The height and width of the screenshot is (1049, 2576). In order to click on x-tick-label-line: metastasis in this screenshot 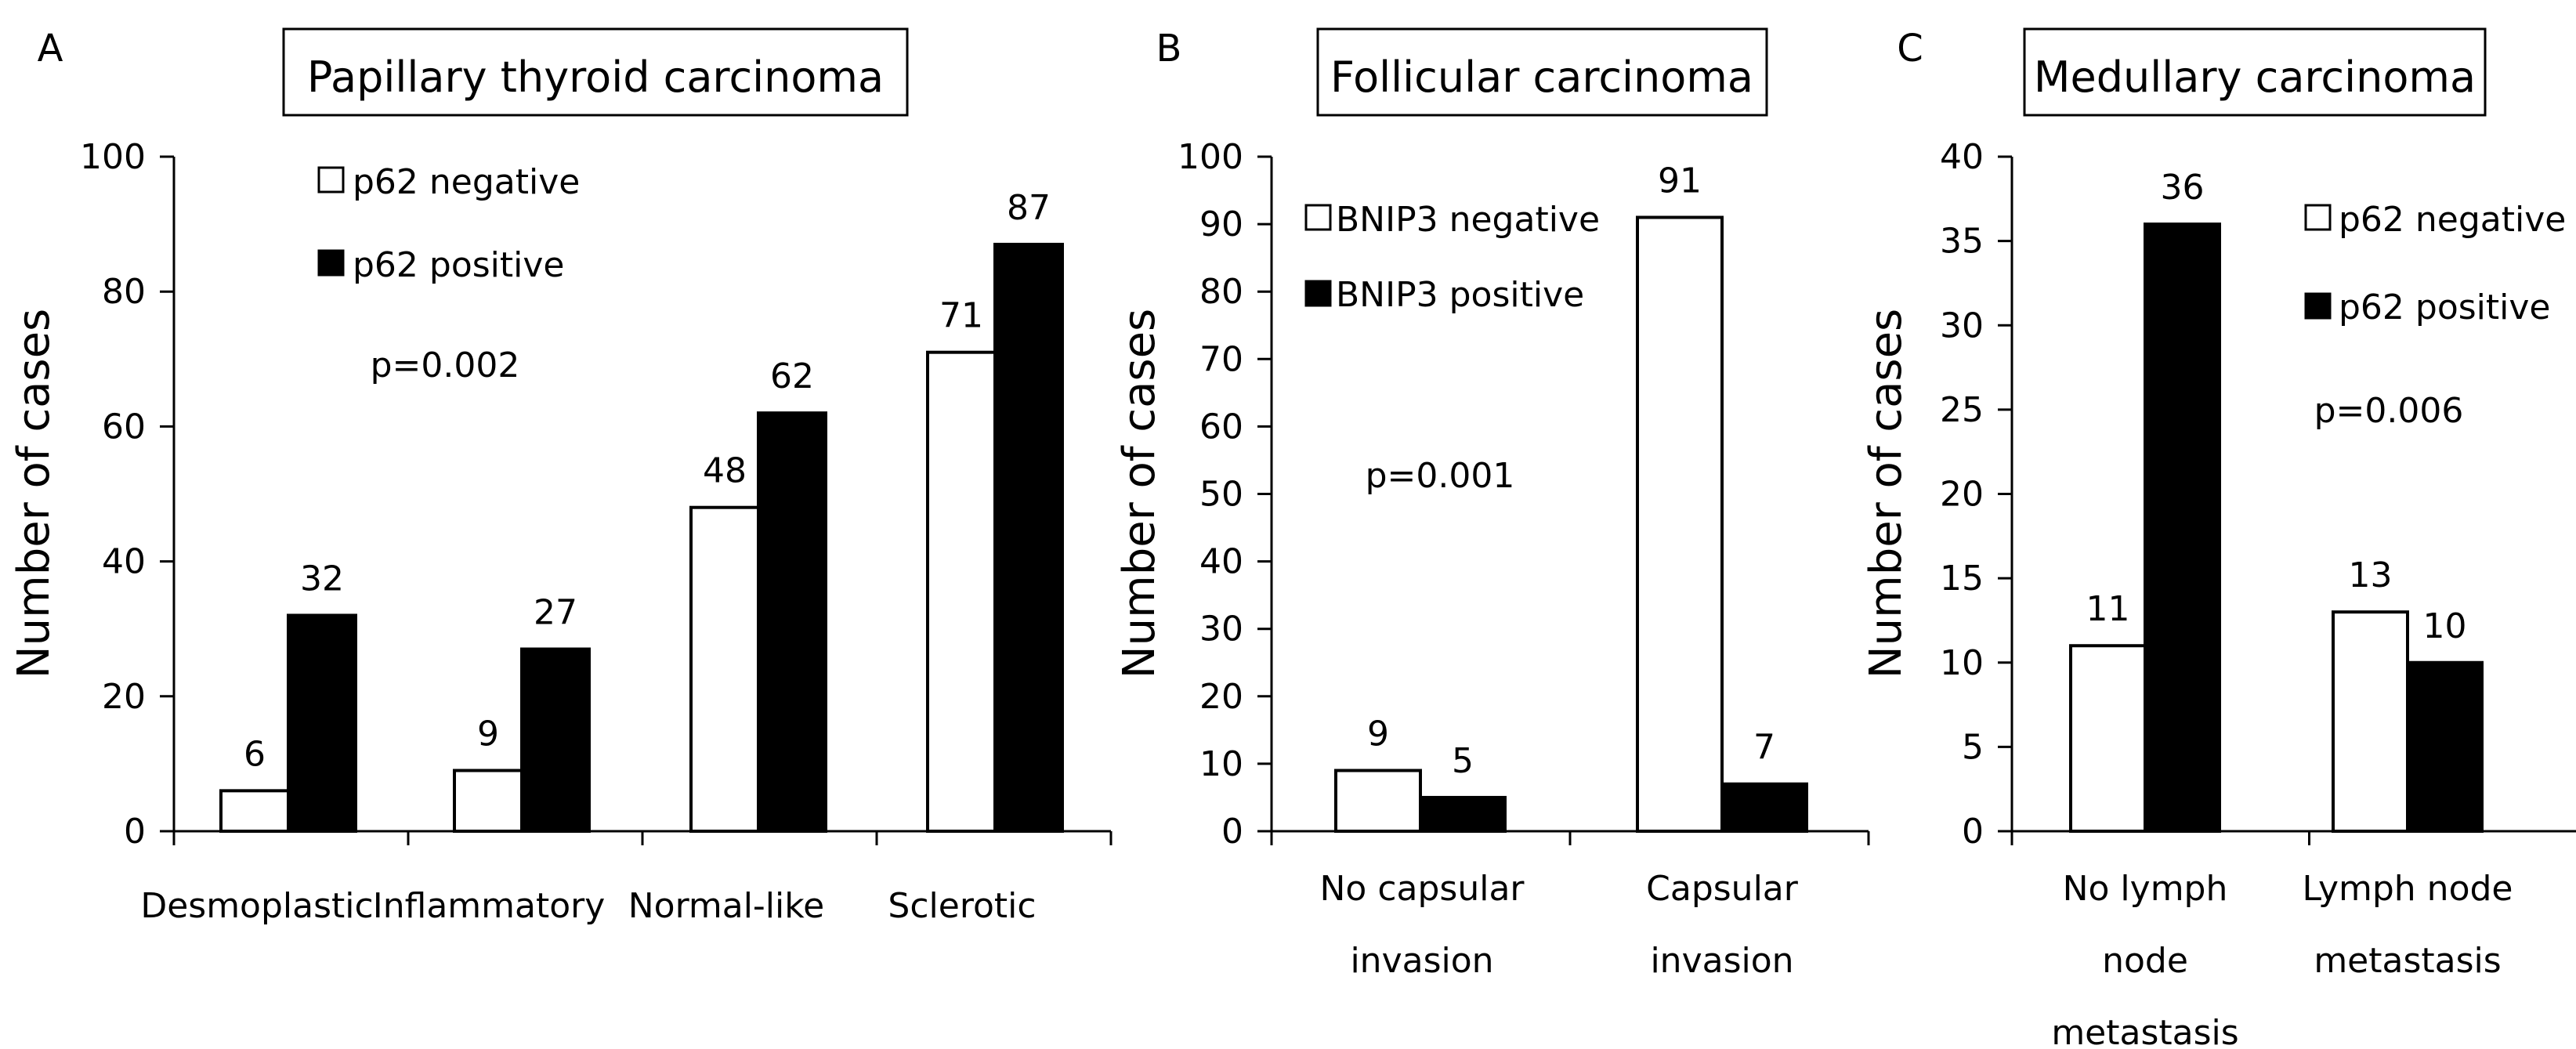, I will do `click(2407, 961)`.